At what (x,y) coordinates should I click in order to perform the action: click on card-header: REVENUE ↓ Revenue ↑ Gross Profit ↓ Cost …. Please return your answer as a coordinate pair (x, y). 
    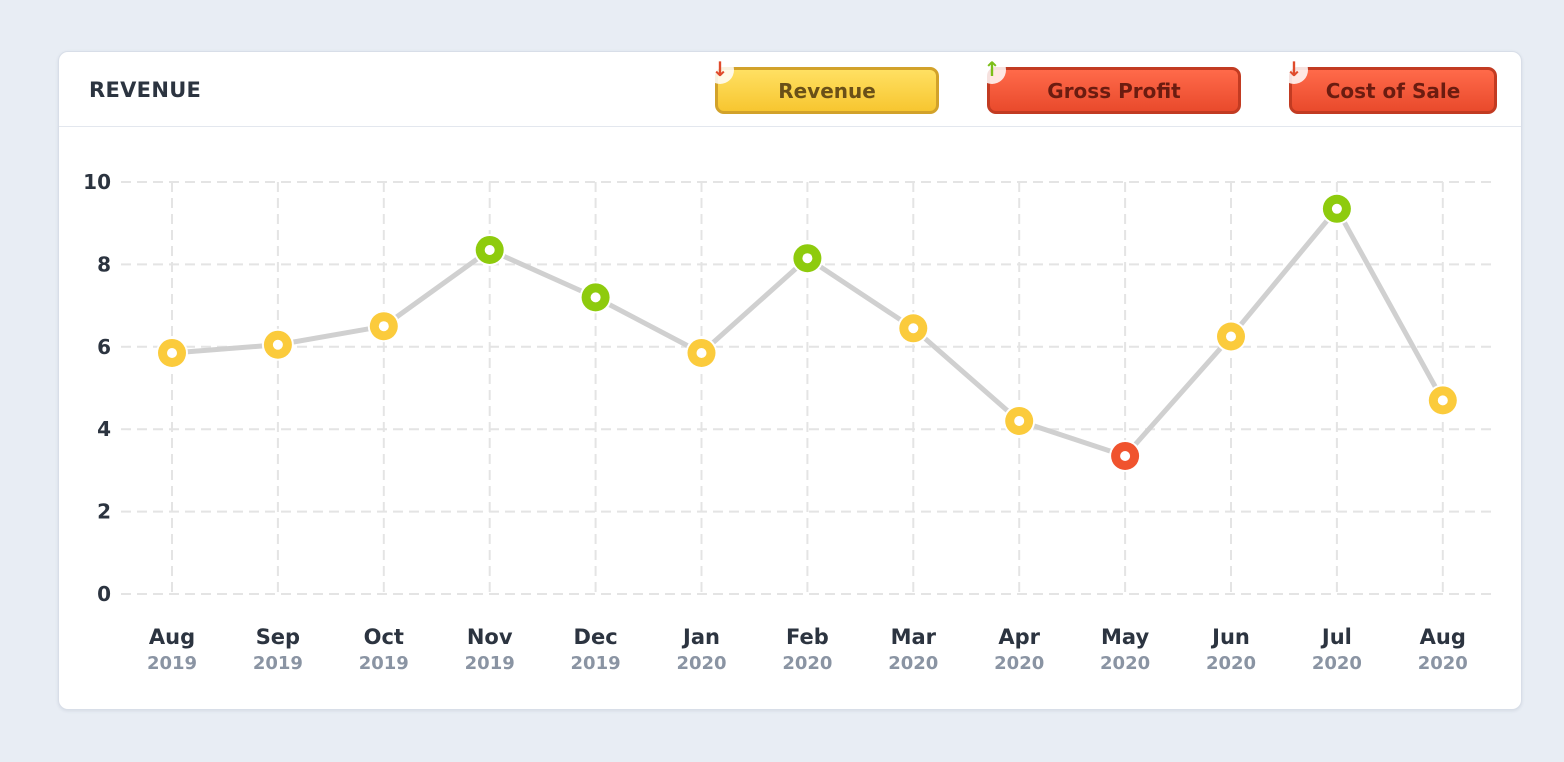
    Looking at the image, I should click on (790, 89).